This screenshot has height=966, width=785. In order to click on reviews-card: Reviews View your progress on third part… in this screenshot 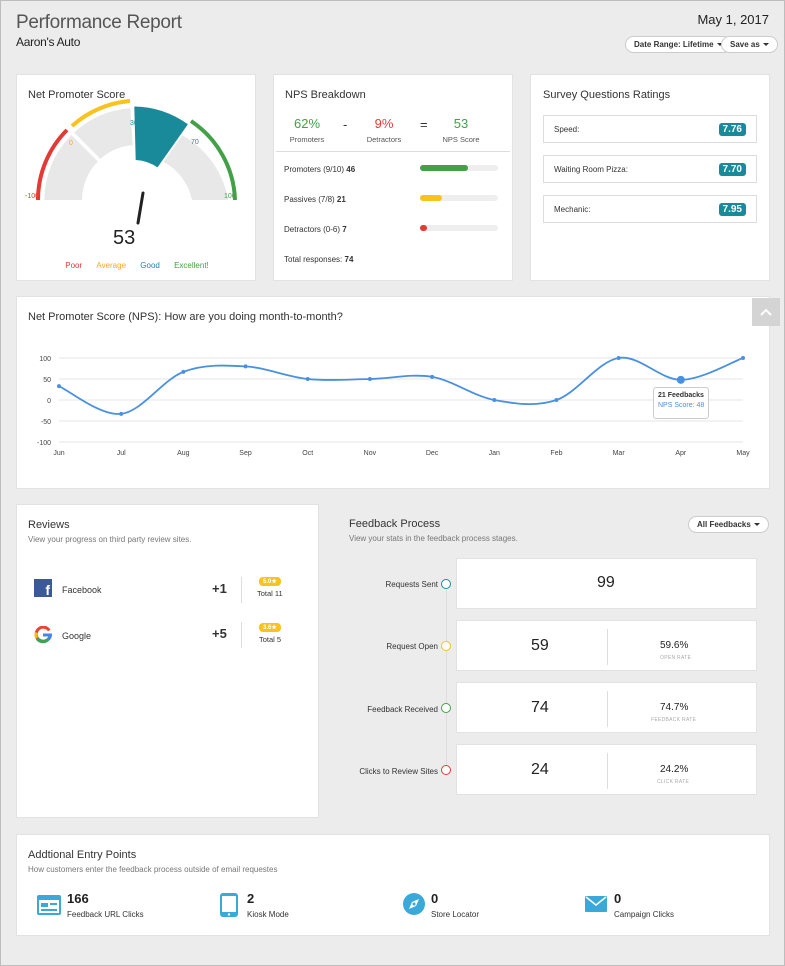, I will do `click(167, 661)`.